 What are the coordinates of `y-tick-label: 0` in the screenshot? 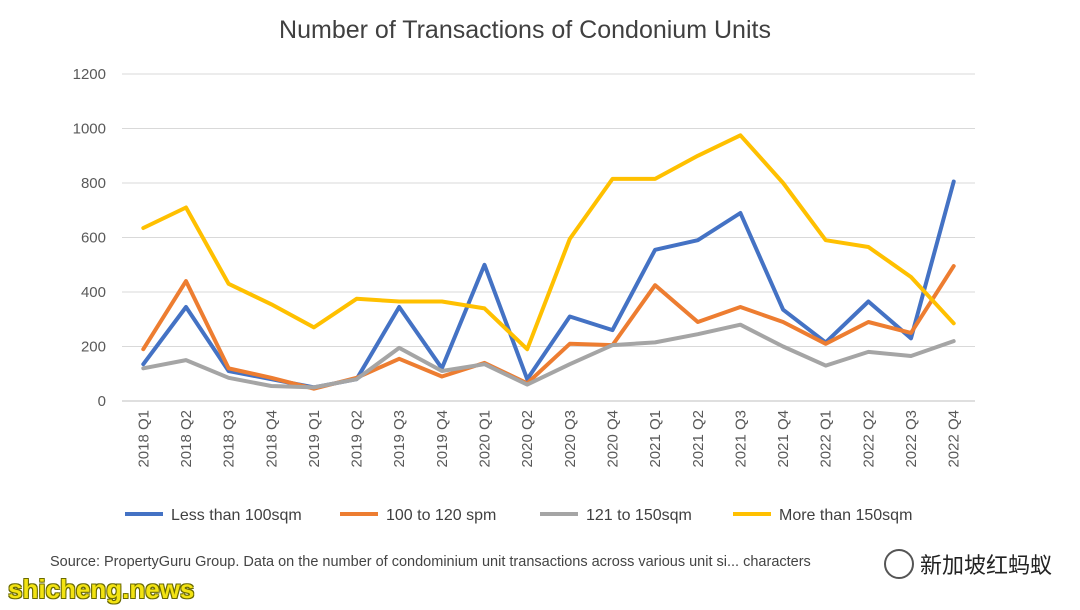 It's located at (102, 401).